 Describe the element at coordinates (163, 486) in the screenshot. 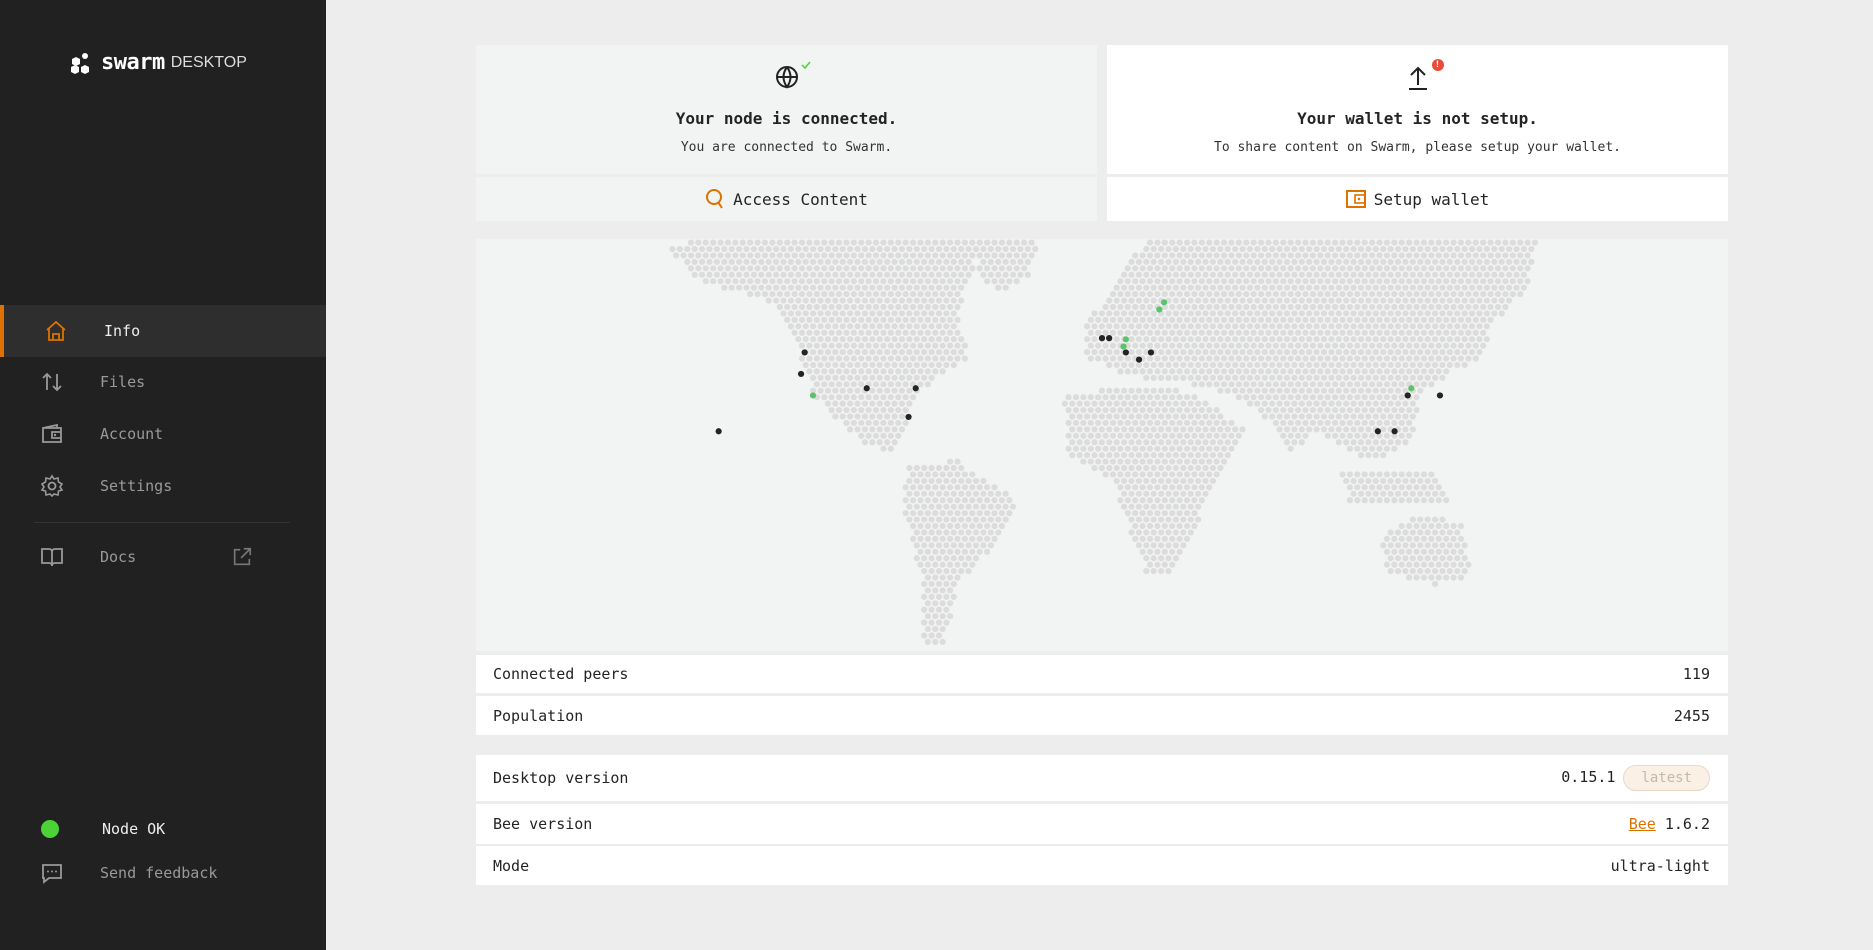

I see `sidebar-item-settings: Settings` at that location.